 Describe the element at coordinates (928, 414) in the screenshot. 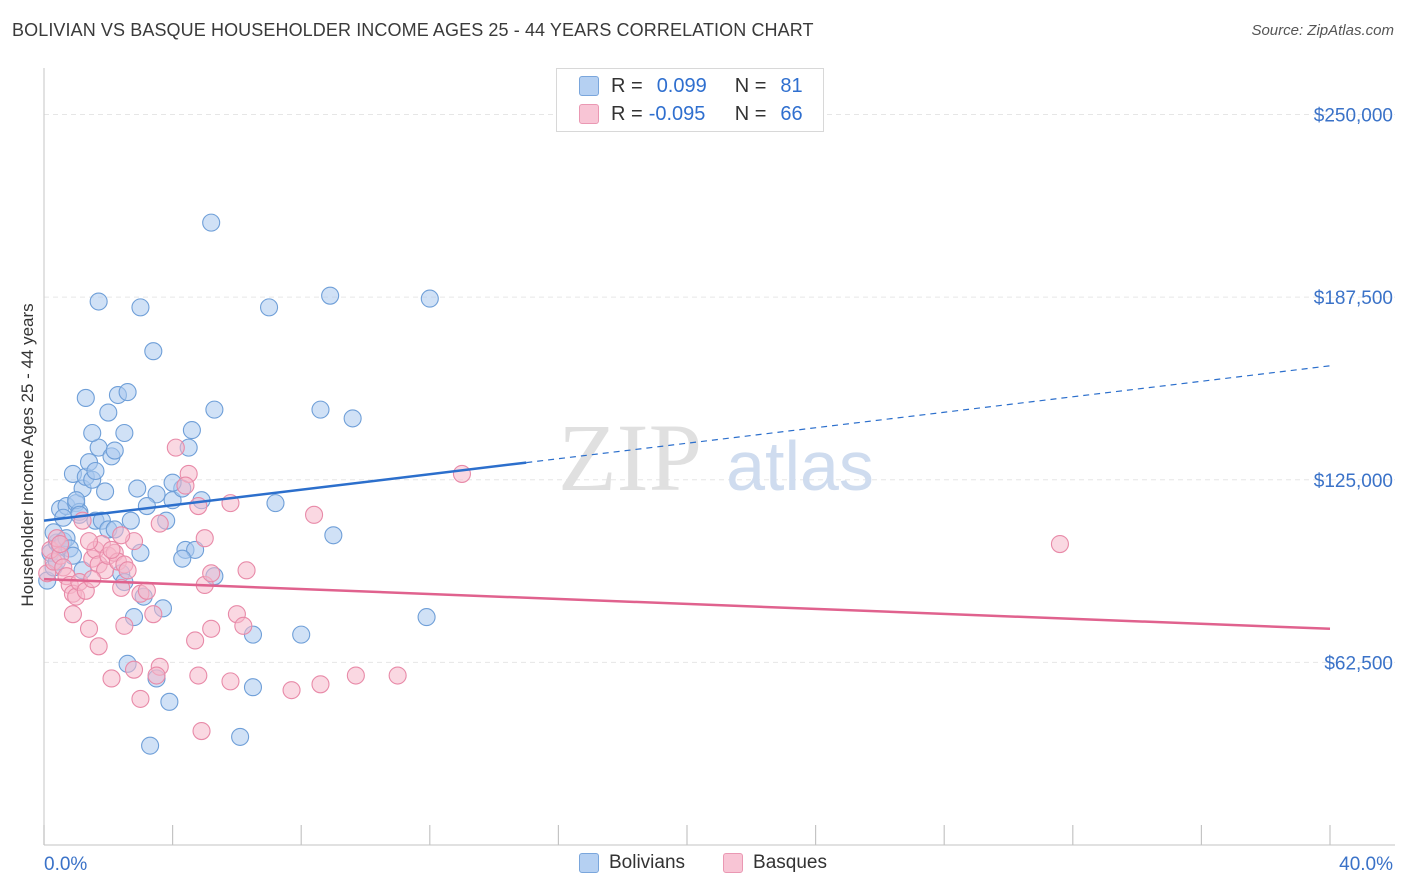

I see `bolivians-trend-extension` at that location.